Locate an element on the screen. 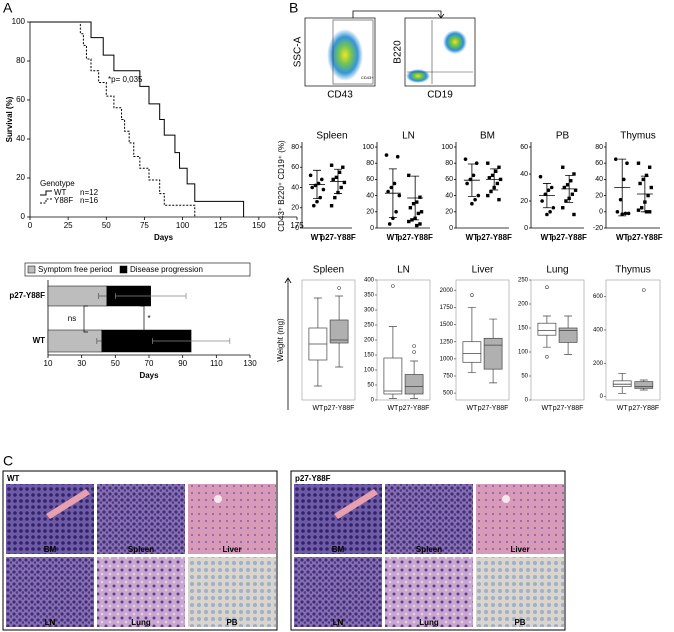 Image resolution: width=674 pixels, height=632 pixels. tissue-label: BM is located at coordinates (50, 549).